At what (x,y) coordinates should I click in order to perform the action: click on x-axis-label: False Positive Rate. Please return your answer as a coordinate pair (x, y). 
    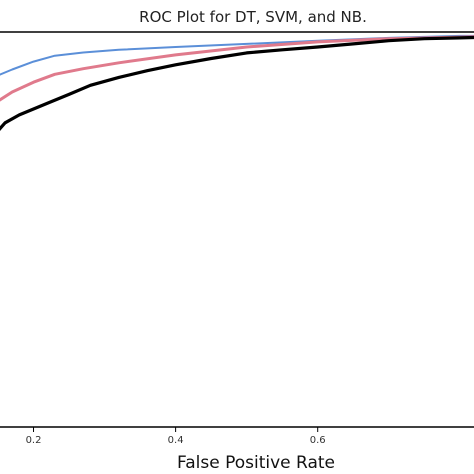
    Looking at the image, I should click on (256, 463).